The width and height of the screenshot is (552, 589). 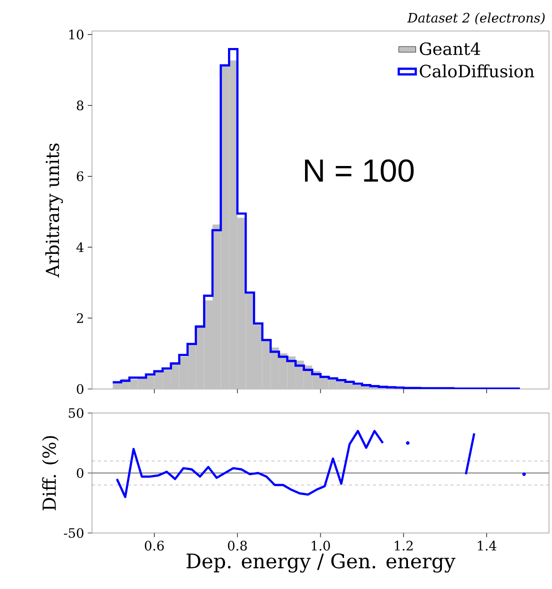 What do you see at coordinates (80, 247) in the screenshot?
I see `y-tick-label: 4` at bounding box center [80, 247].